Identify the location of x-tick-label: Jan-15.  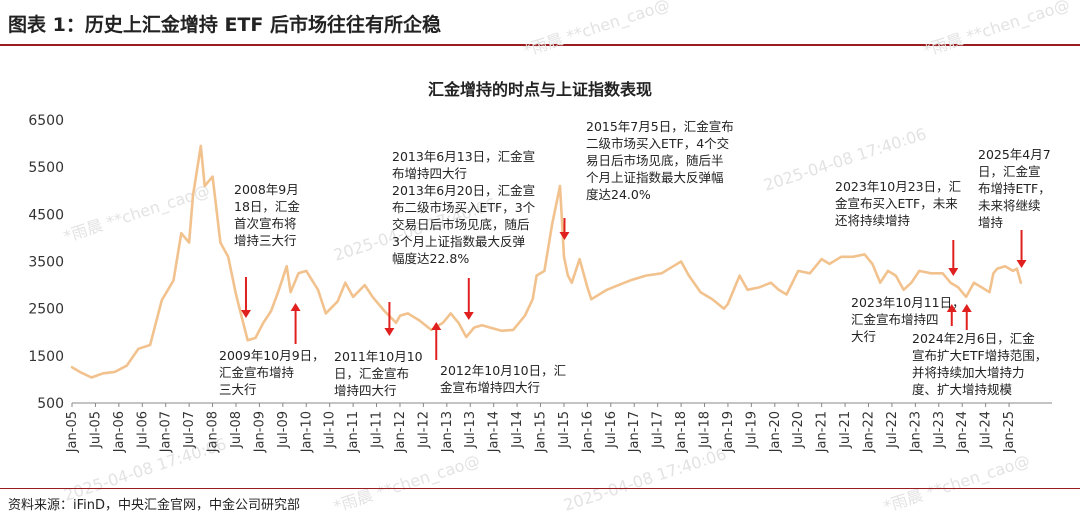
(541, 432).